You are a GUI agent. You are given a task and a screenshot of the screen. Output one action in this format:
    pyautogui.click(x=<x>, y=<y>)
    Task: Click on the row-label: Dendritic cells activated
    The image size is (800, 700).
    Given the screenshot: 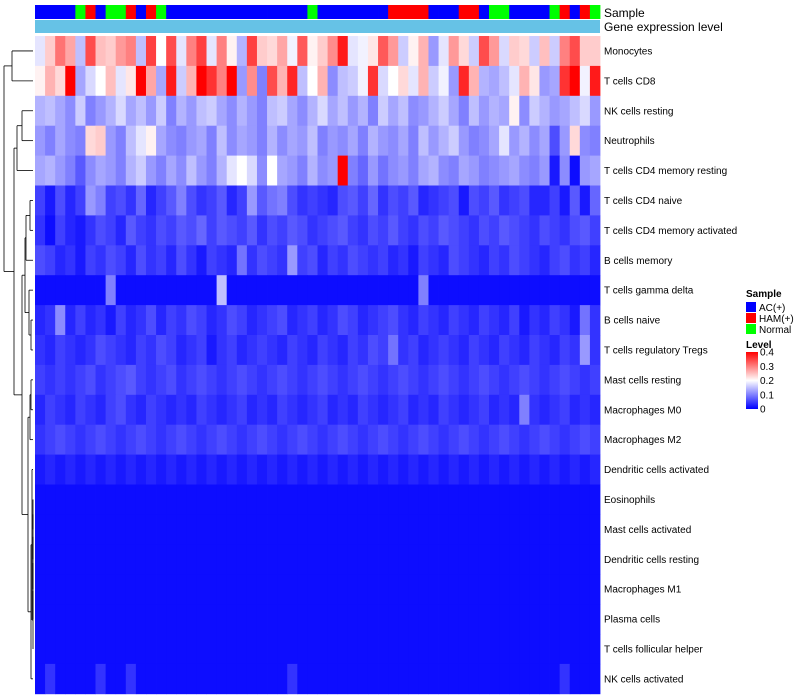 What is the action you would take?
    pyautogui.click(x=656, y=470)
    